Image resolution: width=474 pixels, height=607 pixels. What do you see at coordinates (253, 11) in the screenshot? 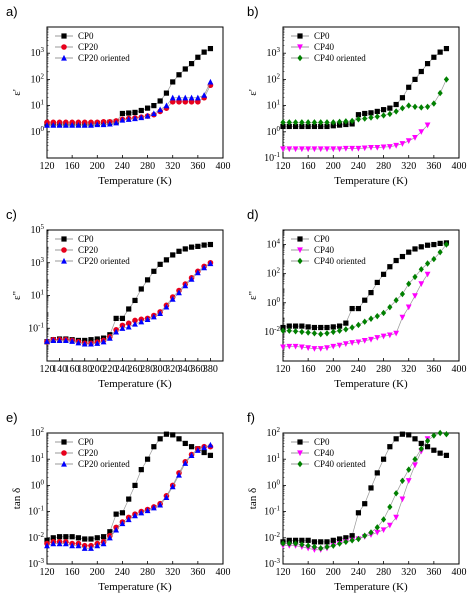
I see `panel-label: b)` at bounding box center [253, 11].